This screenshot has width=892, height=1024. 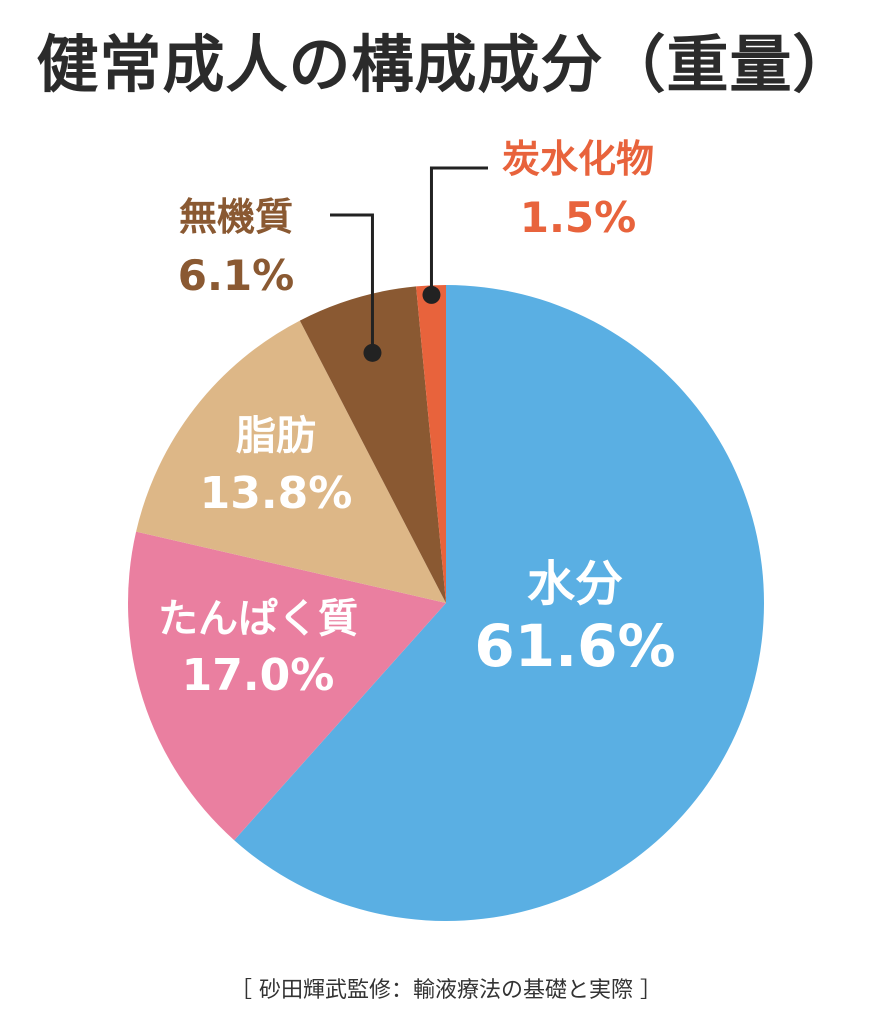 I want to click on slice-炭水化物, so click(x=431, y=444).